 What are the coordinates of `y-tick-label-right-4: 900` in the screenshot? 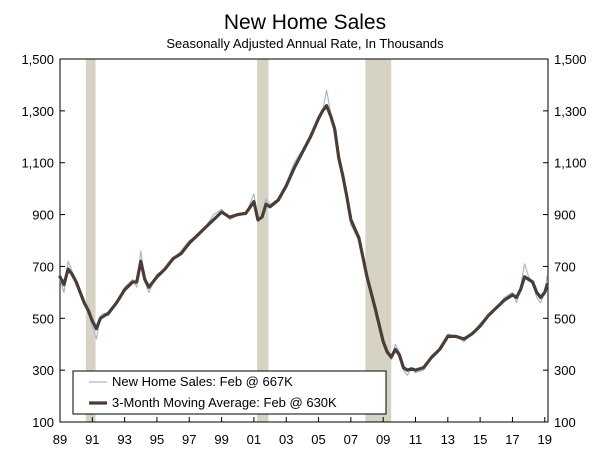 It's located at (565, 215).